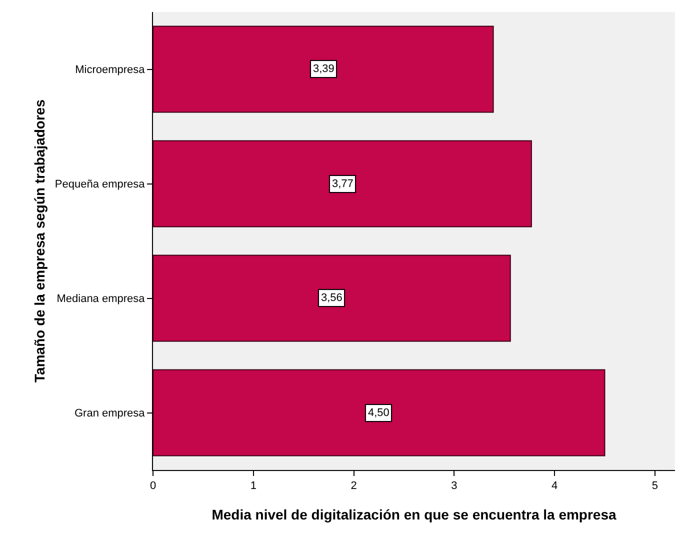 Image resolution: width=683 pixels, height=548 pixels. Describe the element at coordinates (39, 240) in the screenshot. I see `y-axis-title: Tamaño de la empresa según trabajadores` at that location.